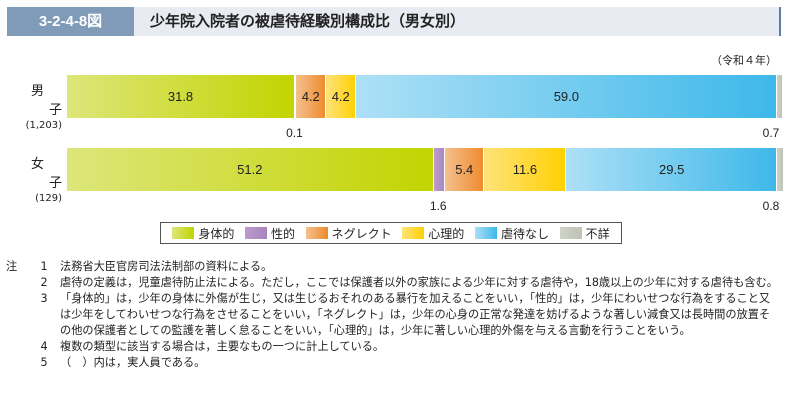  I want to click on note-number: 3, so click(44, 298).